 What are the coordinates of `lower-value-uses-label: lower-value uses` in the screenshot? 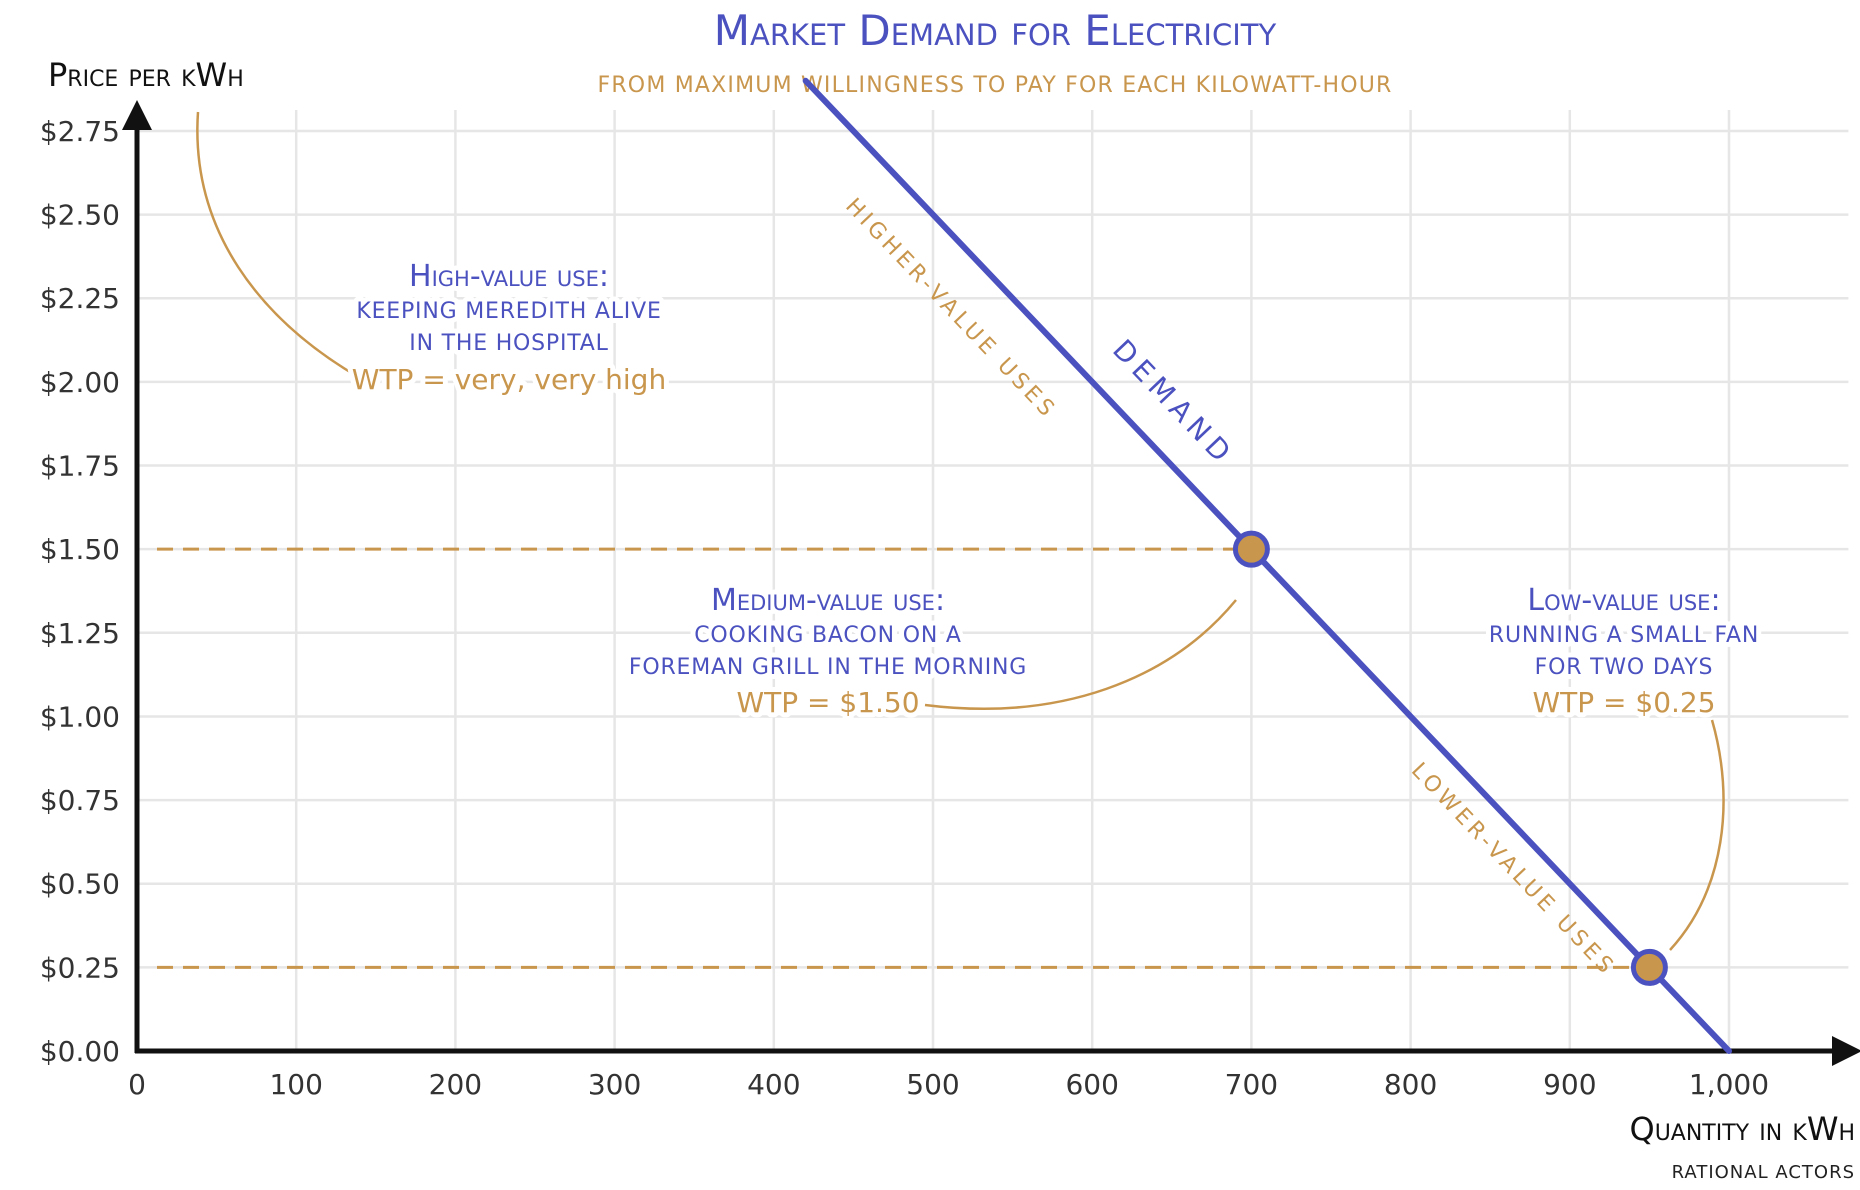 It's located at (1513, 869).